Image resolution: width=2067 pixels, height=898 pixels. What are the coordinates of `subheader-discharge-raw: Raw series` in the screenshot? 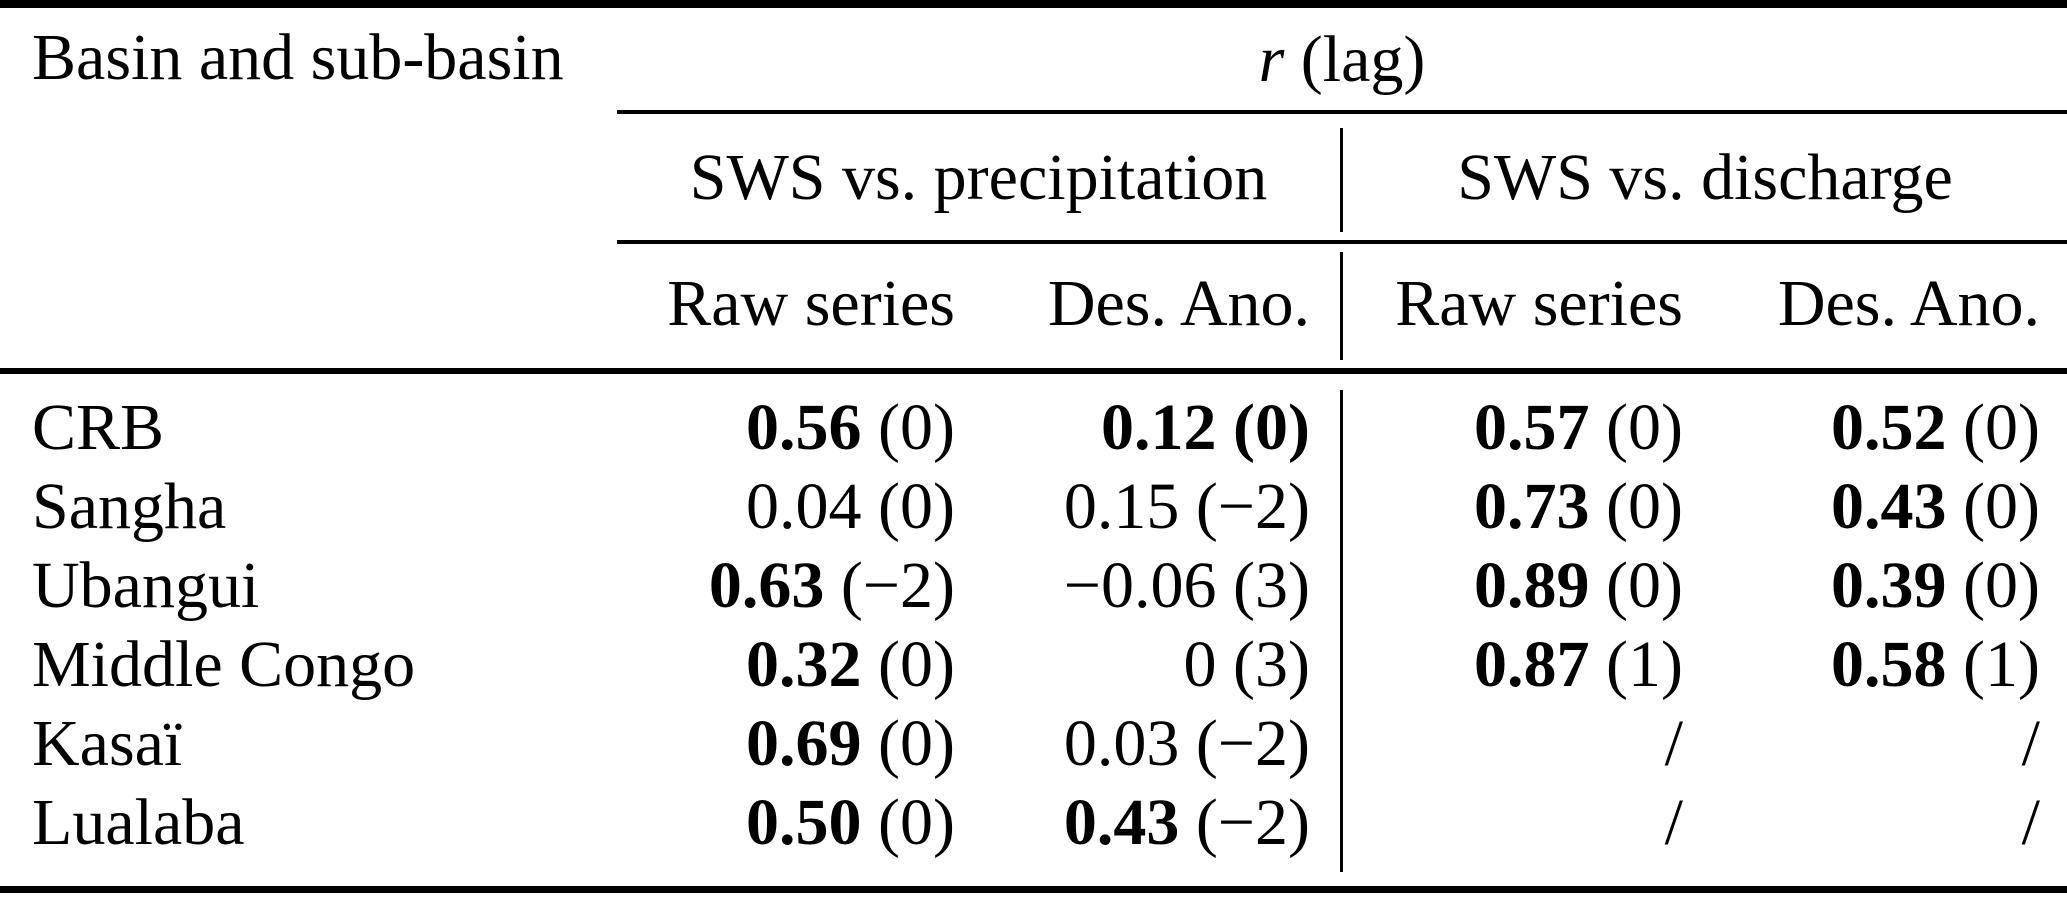 It's located at (1539, 303).